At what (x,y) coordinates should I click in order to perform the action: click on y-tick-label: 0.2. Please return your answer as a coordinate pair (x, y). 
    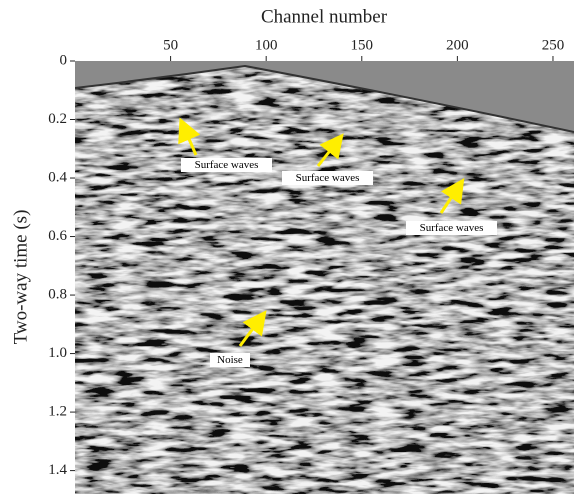
    Looking at the image, I should click on (57, 119).